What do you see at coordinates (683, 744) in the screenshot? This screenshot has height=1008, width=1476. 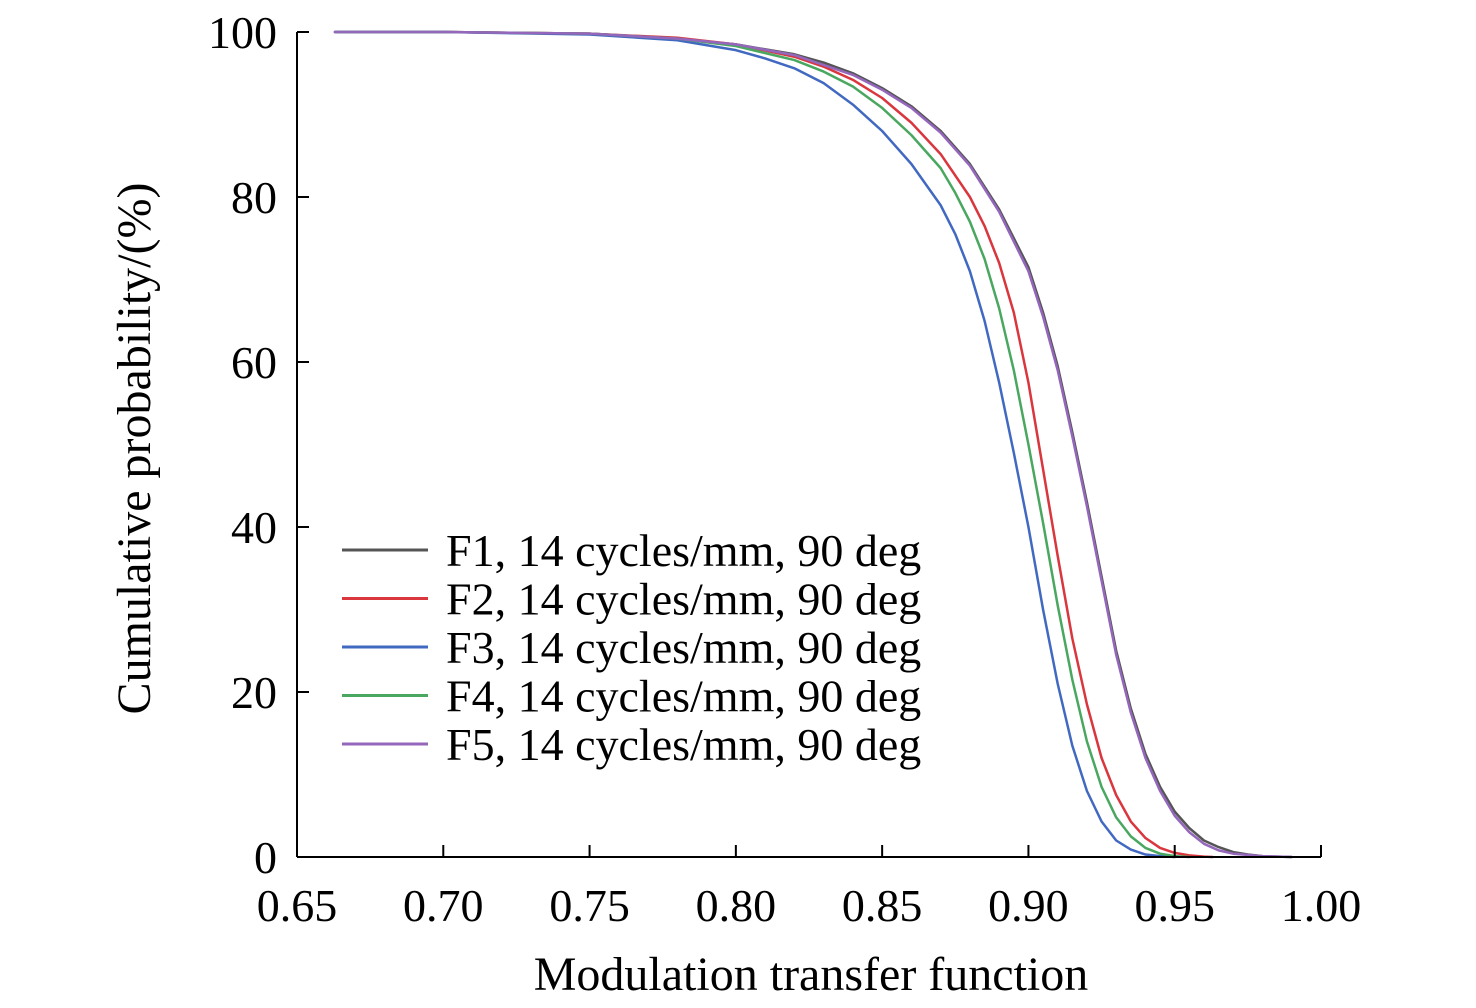 I see `legend-label-f5: F5, 14 cycles/mm, 90 deg` at bounding box center [683, 744].